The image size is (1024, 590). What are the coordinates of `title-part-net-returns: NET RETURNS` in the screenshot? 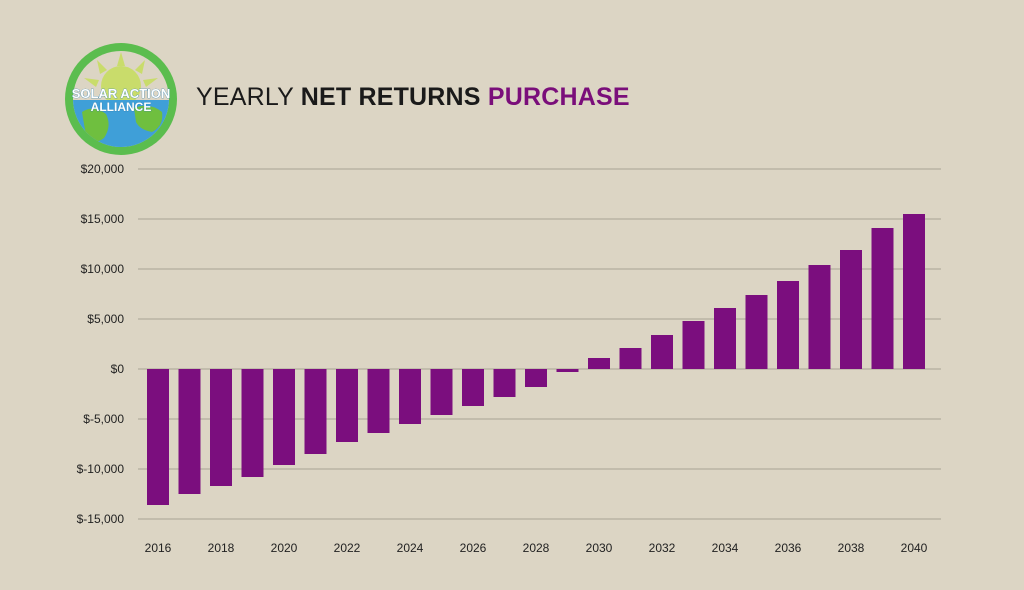 It's located at (394, 97).